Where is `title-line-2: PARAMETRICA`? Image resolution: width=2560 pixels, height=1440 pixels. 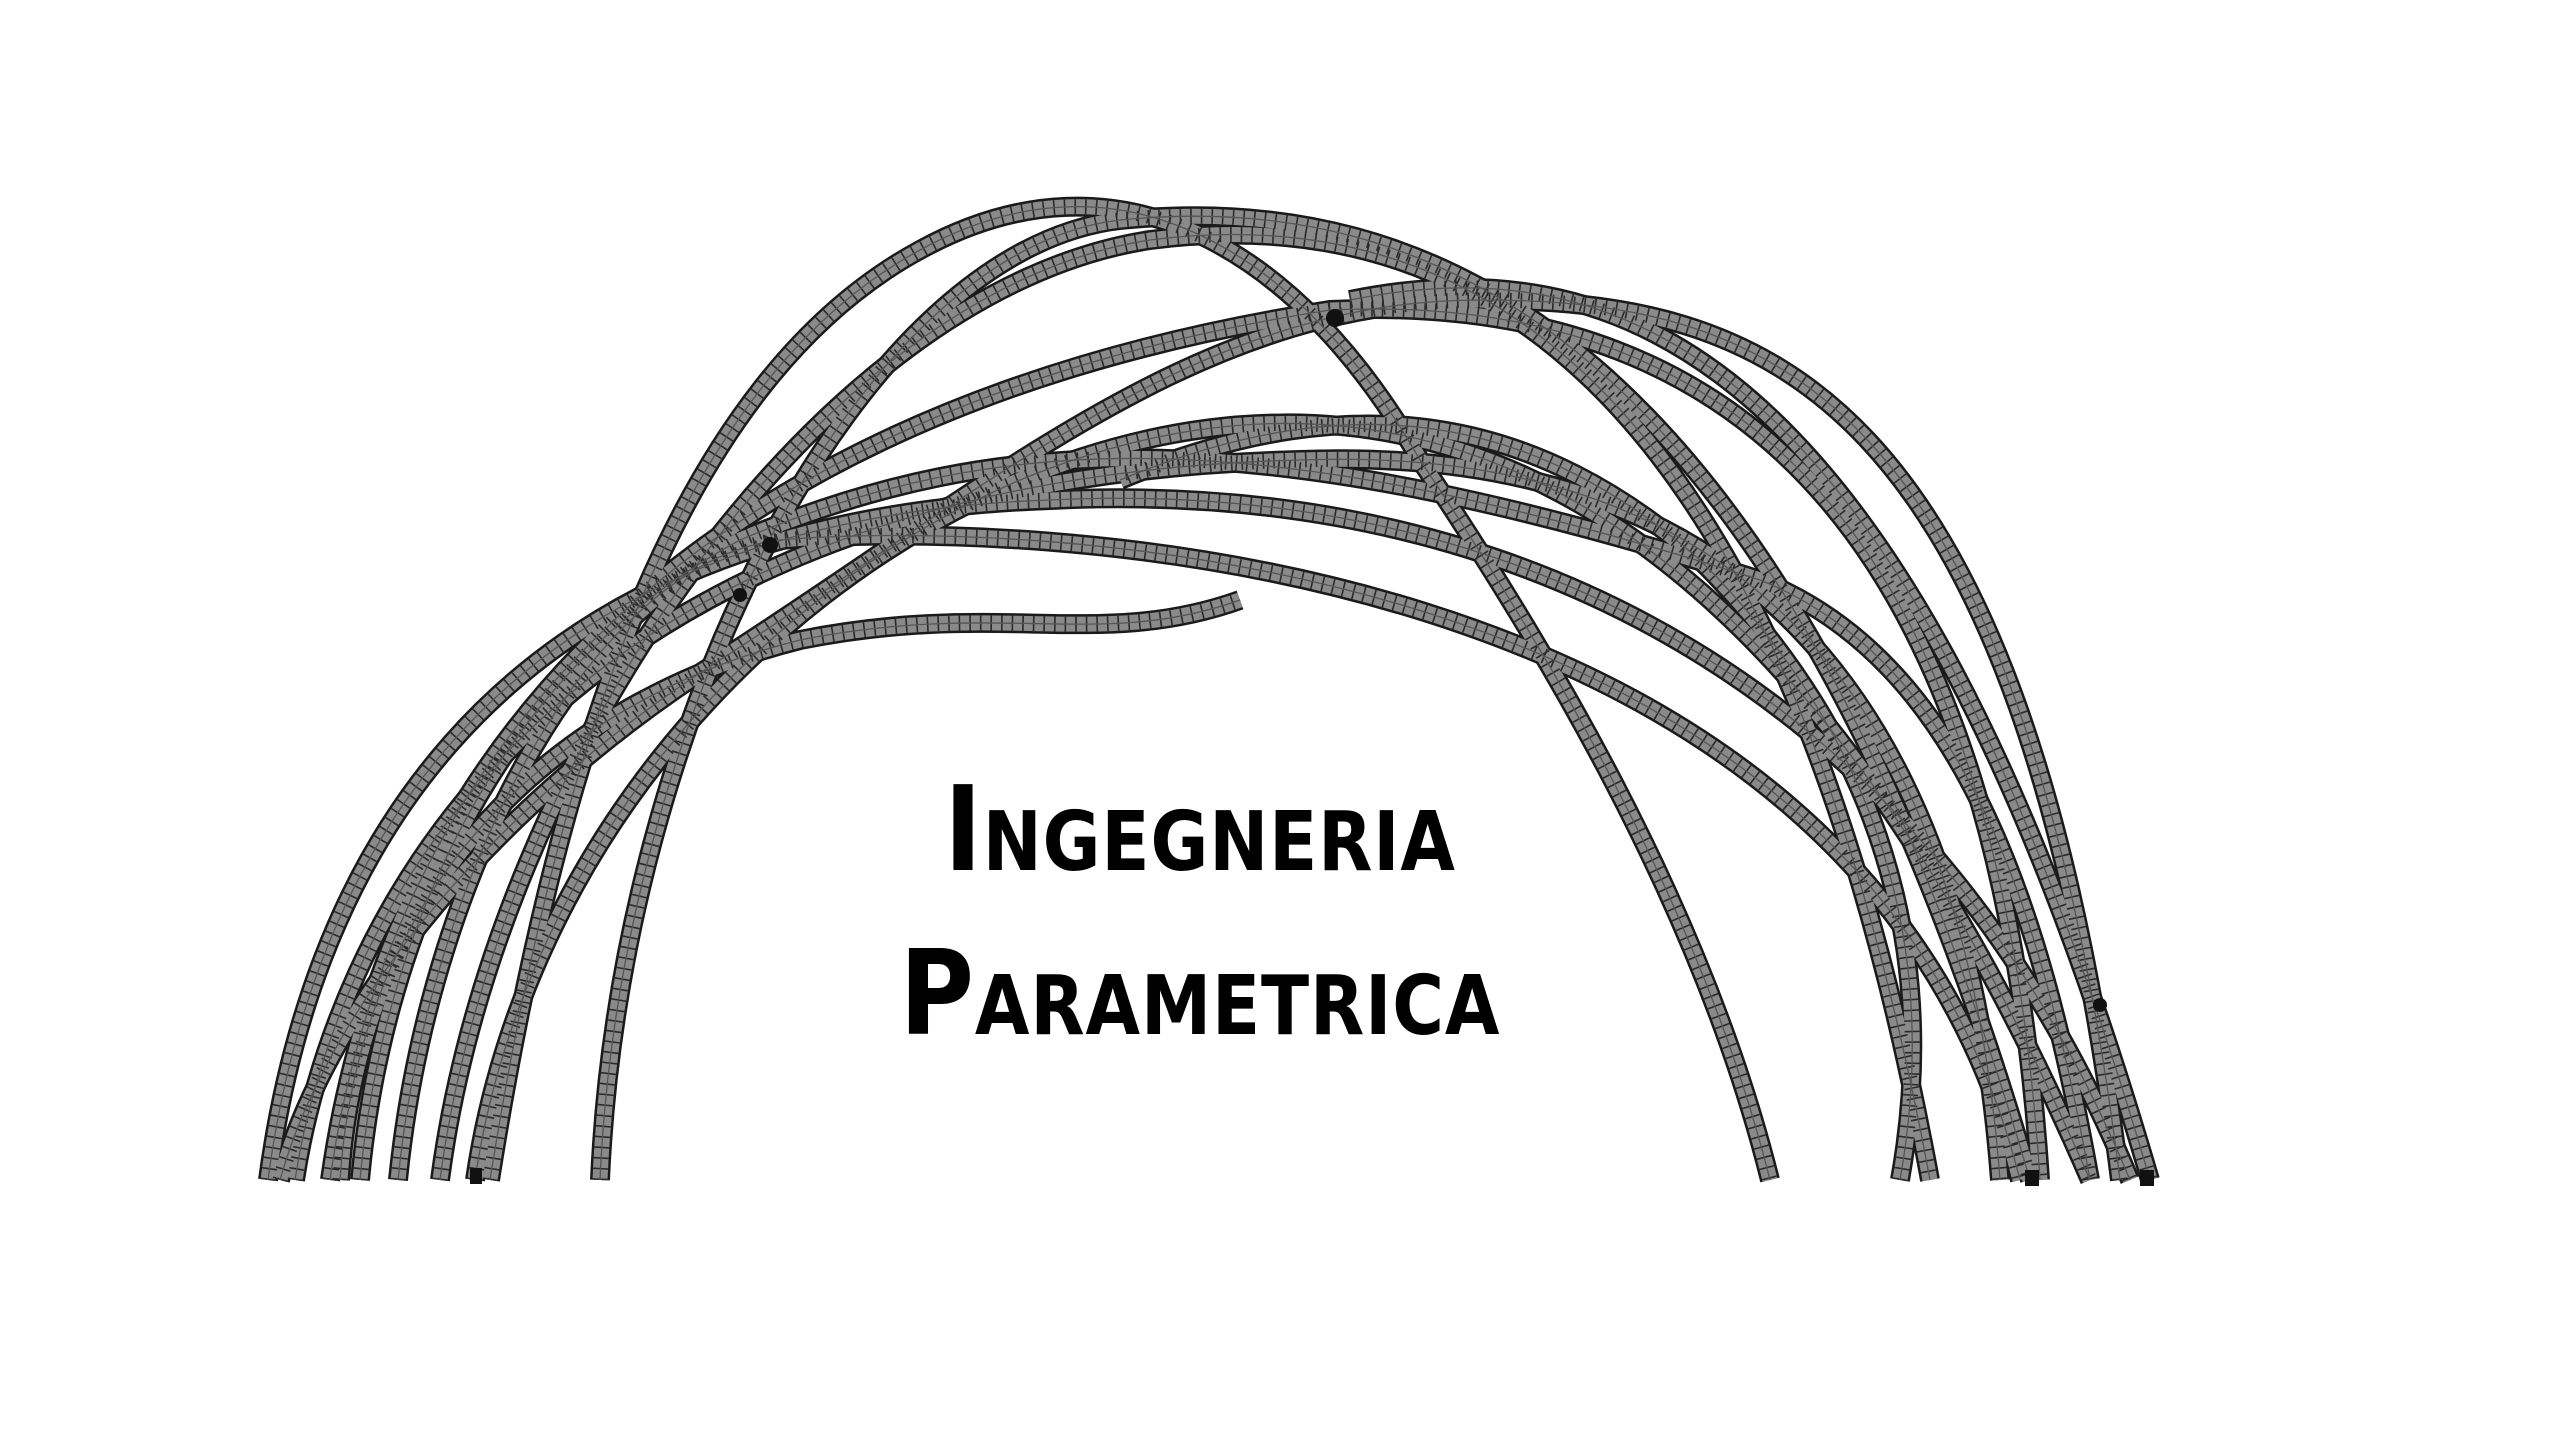
title-line-2: PARAMETRICA is located at coordinates (1200, 993).